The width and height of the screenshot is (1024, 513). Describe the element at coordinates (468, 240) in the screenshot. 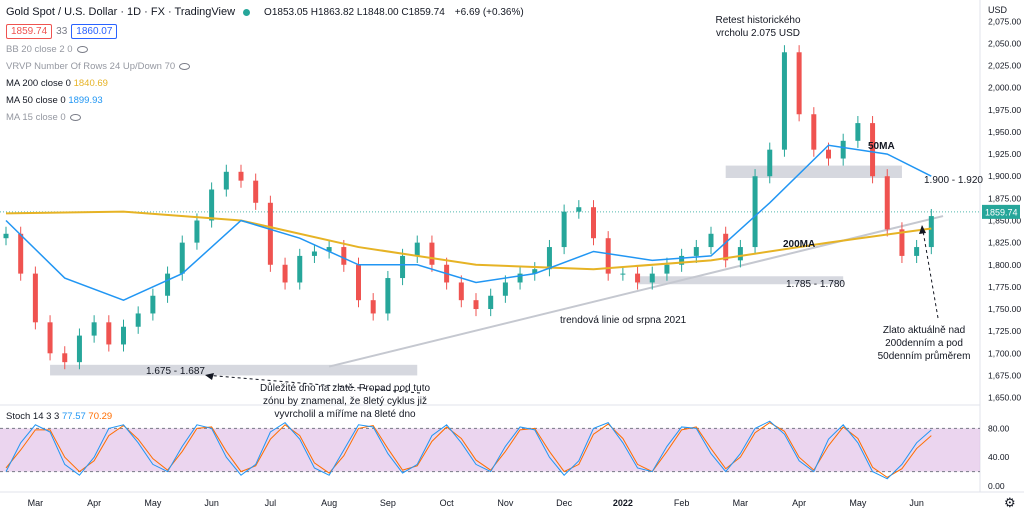

I see `ma200-line` at that location.